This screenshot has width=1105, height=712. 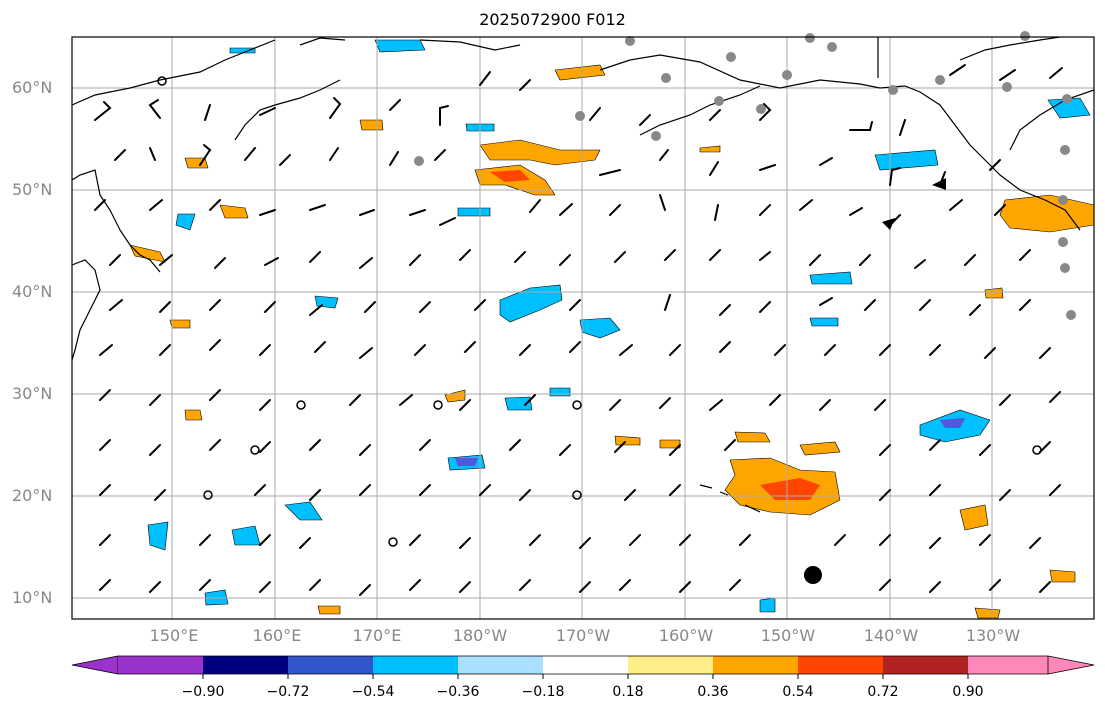 I want to click on lat-label-20n: 20°N, so click(x=32, y=495).